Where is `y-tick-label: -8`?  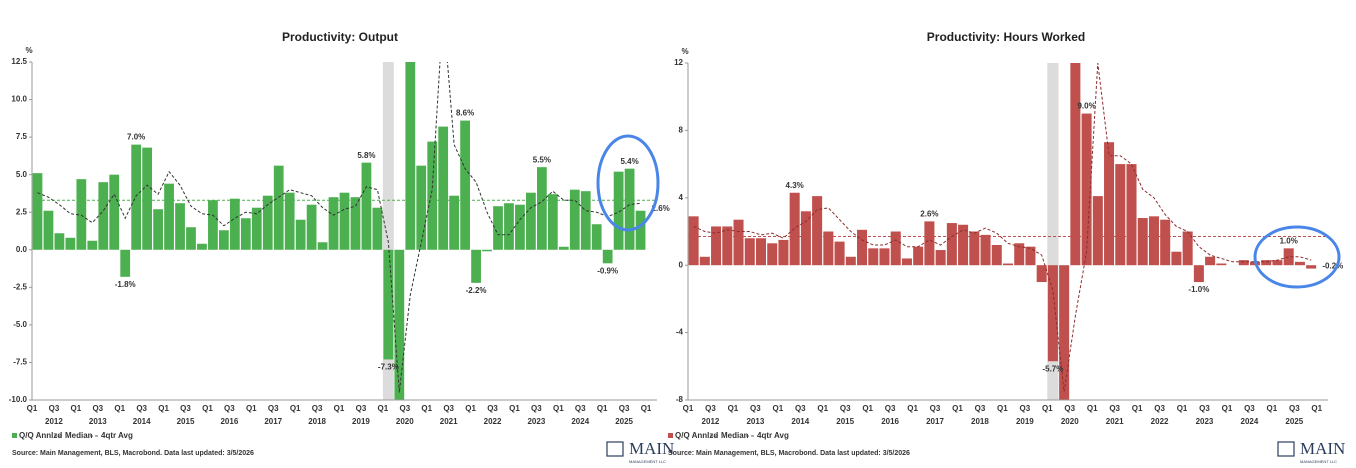 y-tick-label: -8 is located at coordinates (680, 399).